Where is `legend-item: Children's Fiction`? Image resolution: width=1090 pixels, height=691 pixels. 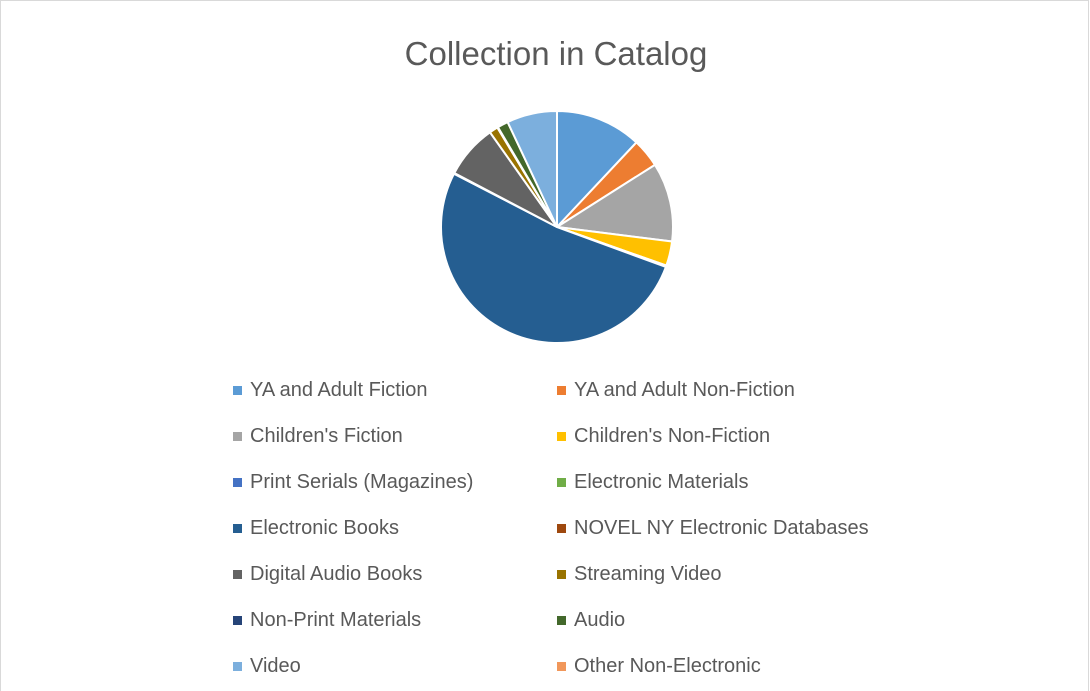
legend-item: Children's Fiction is located at coordinates (318, 436).